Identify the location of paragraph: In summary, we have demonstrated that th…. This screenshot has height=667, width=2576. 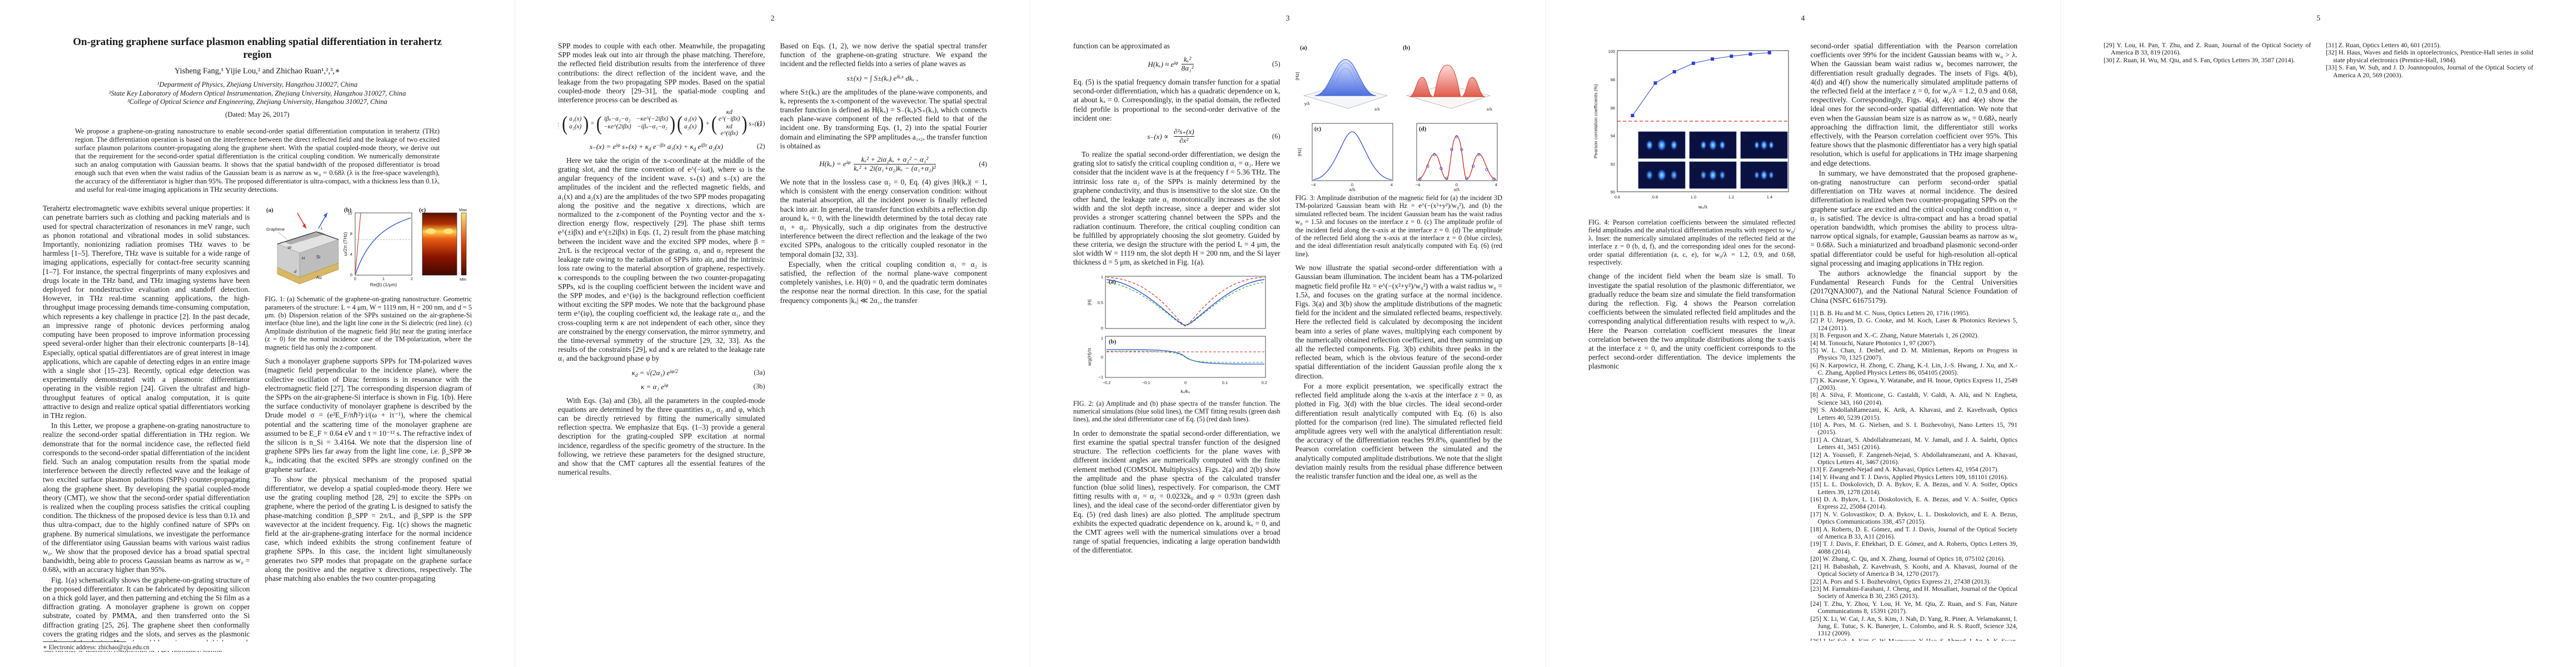
(1914, 217).